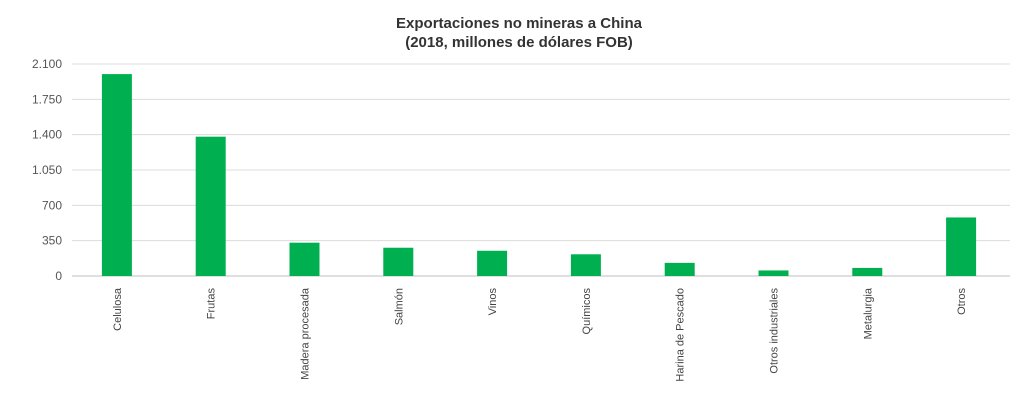 This screenshot has width=1018, height=406. Describe the element at coordinates (304, 259) in the screenshot. I see `bar-madera-procesada` at that location.